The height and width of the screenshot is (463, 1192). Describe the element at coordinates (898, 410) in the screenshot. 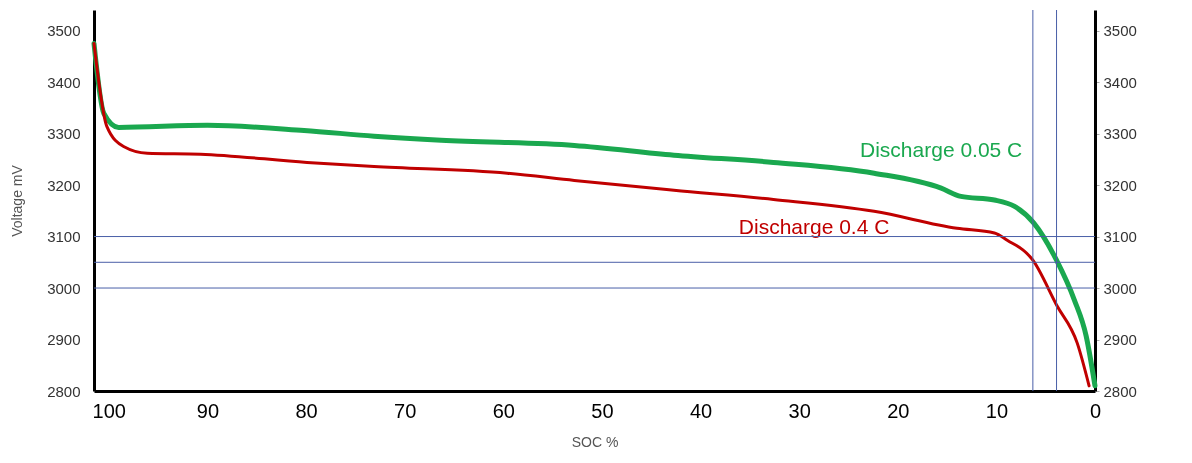

I see `x-tick-label: 20` at that location.